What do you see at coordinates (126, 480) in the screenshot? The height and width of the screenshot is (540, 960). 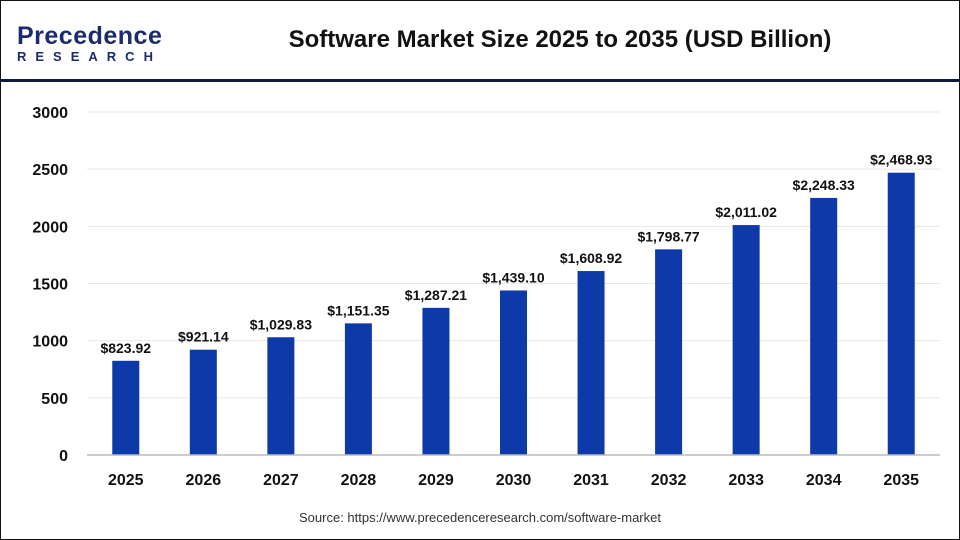 I see `x-tick-label: 2025` at bounding box center [126, 480].